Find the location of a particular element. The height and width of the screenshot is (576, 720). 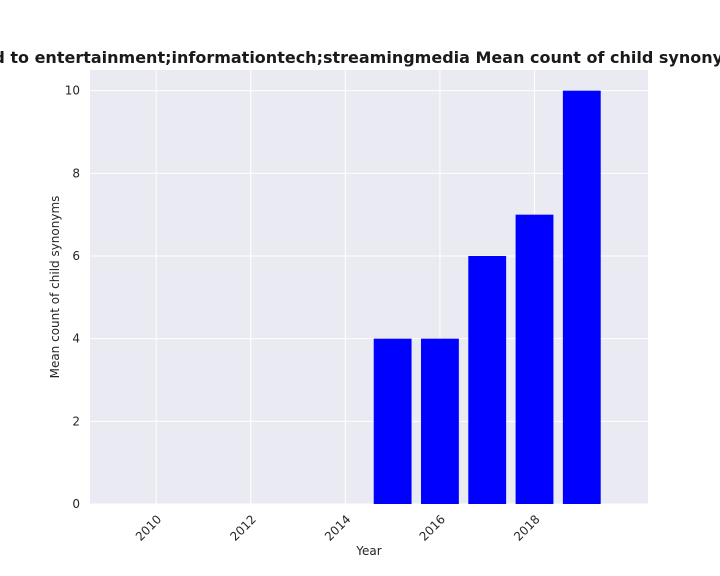

x-axis-label: Year is located at coordinates (368, 551).